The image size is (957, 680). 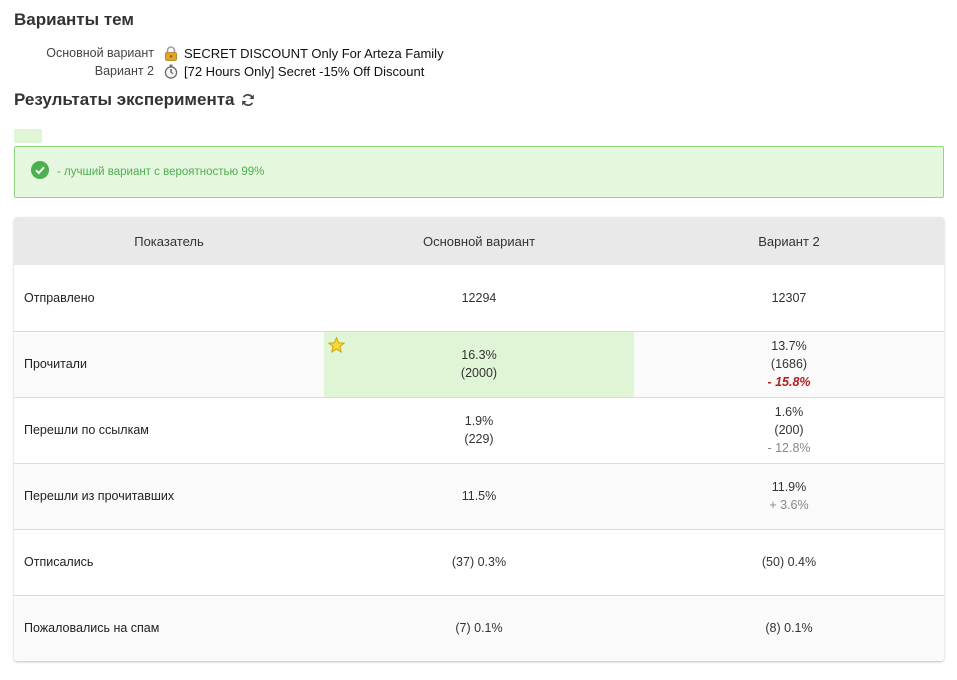 What do you see at coordinates (789, 241) in the screenshot?
I see `column-header-variant-2: Вариант 2` at bounding box center [789, 241].